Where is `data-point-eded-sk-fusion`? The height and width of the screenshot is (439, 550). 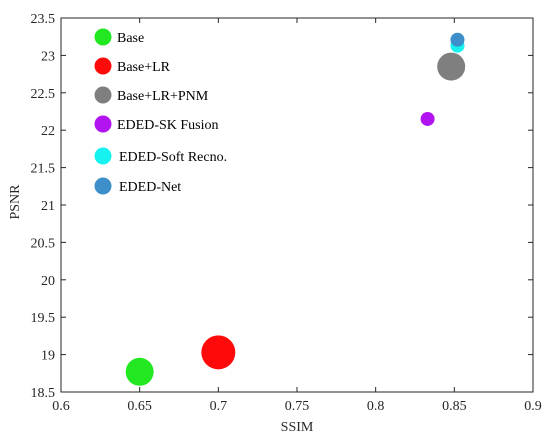
data-point-eded-sk-fusion is located at coordinates (427, 118).